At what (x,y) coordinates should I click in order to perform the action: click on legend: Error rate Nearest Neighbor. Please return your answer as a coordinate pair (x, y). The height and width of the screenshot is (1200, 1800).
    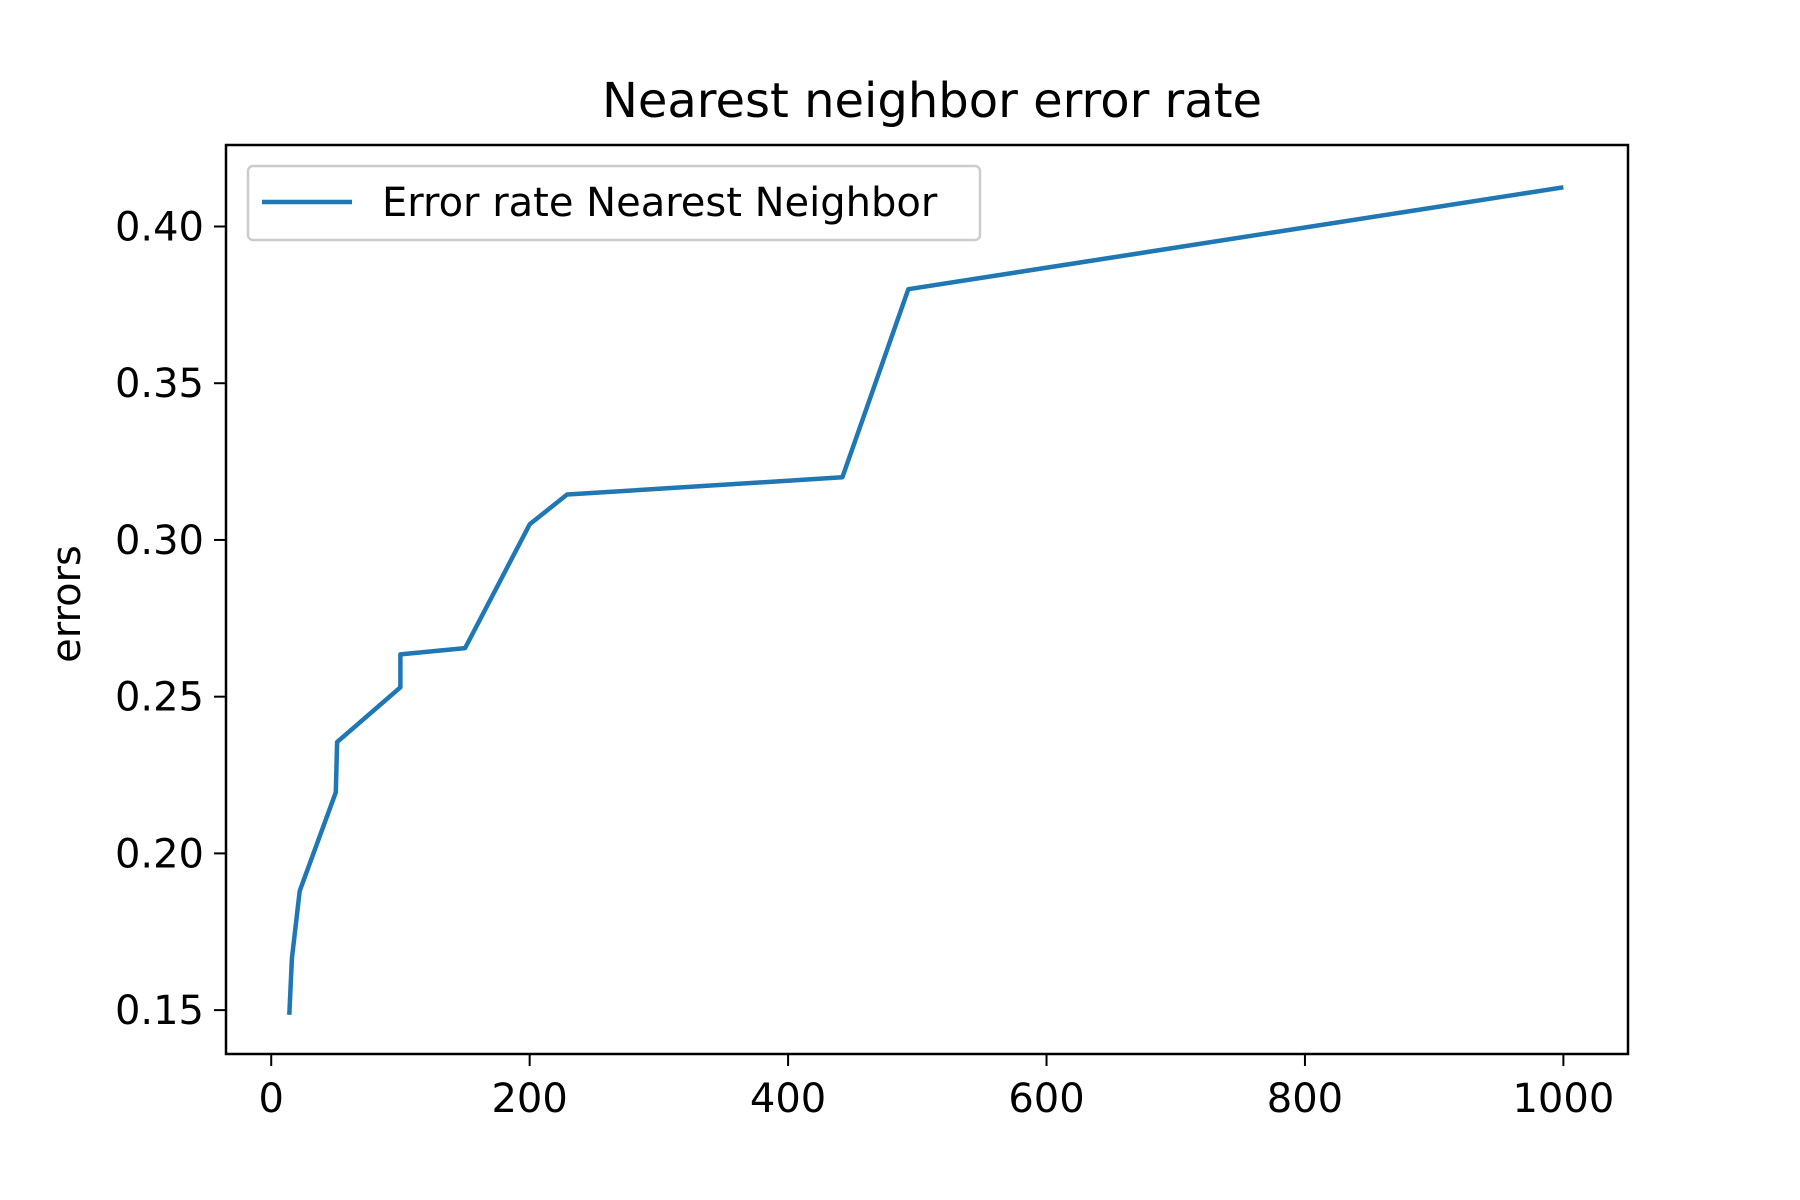
    Looking at the image, I should click on (614, 203).